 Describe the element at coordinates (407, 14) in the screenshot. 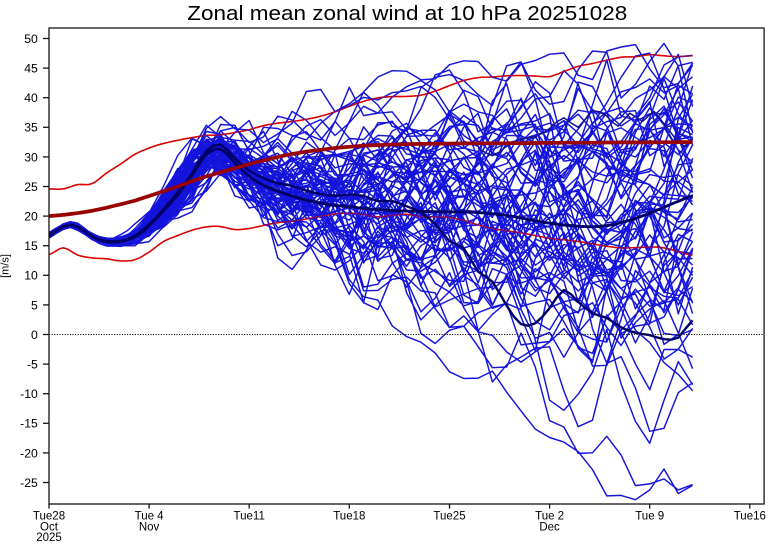

I see `svg-text:Zonal mean zonal wind at 10 hP: Zonal mean zonal wind at 10 hPa 20251028` at that location.